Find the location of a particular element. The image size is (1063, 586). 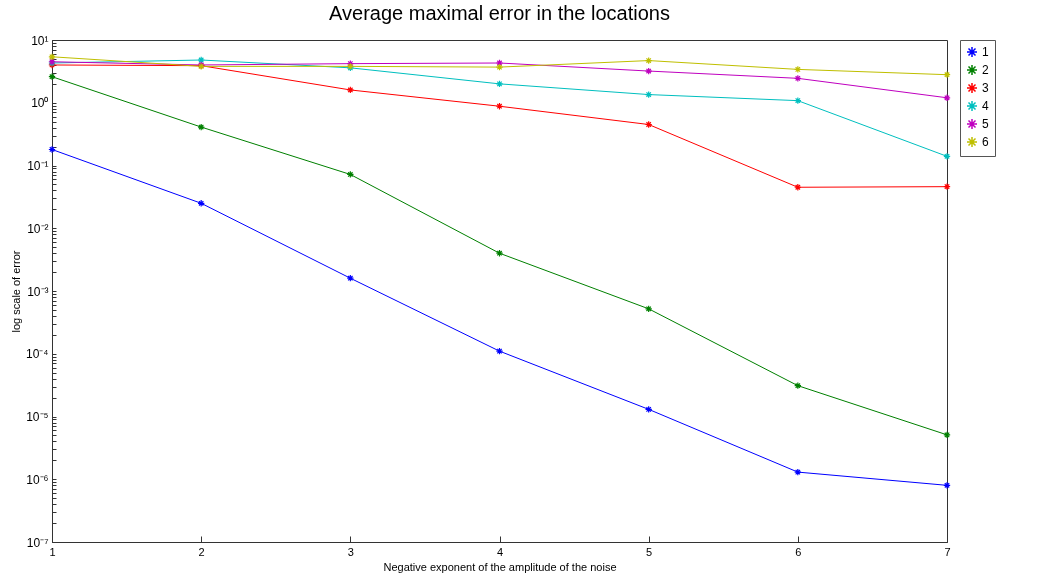

x-tick-label: 3 is located at coordinates (350, 551).